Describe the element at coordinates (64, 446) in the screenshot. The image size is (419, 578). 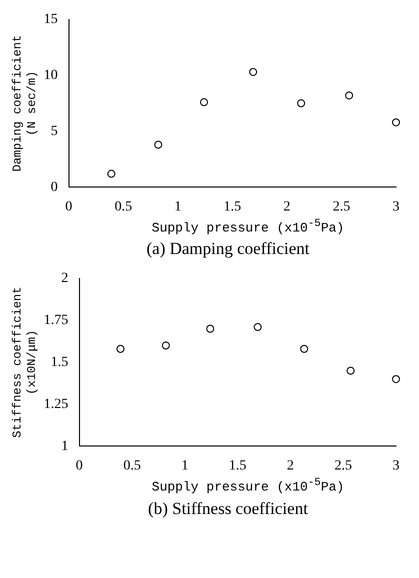
I see `y-tick-label: 1` at that location.